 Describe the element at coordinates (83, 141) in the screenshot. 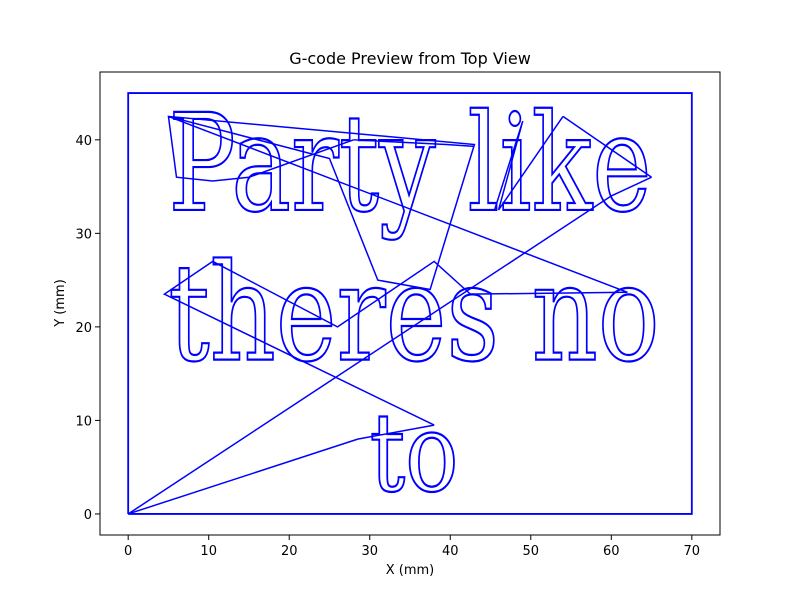

I see `y-tick-label: 40` at that location.